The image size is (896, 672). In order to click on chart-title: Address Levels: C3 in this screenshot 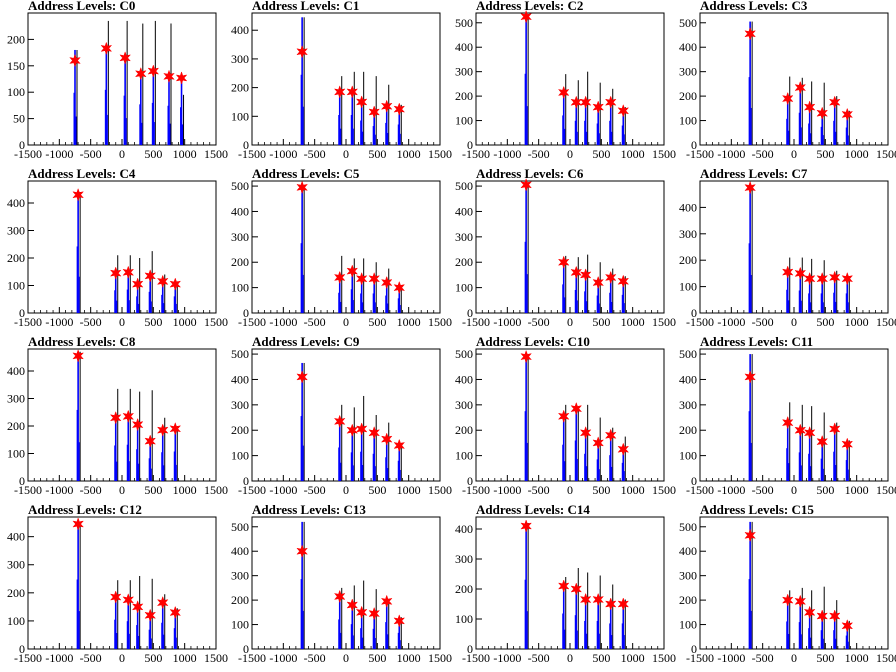, I will do `click(754, 6)`.